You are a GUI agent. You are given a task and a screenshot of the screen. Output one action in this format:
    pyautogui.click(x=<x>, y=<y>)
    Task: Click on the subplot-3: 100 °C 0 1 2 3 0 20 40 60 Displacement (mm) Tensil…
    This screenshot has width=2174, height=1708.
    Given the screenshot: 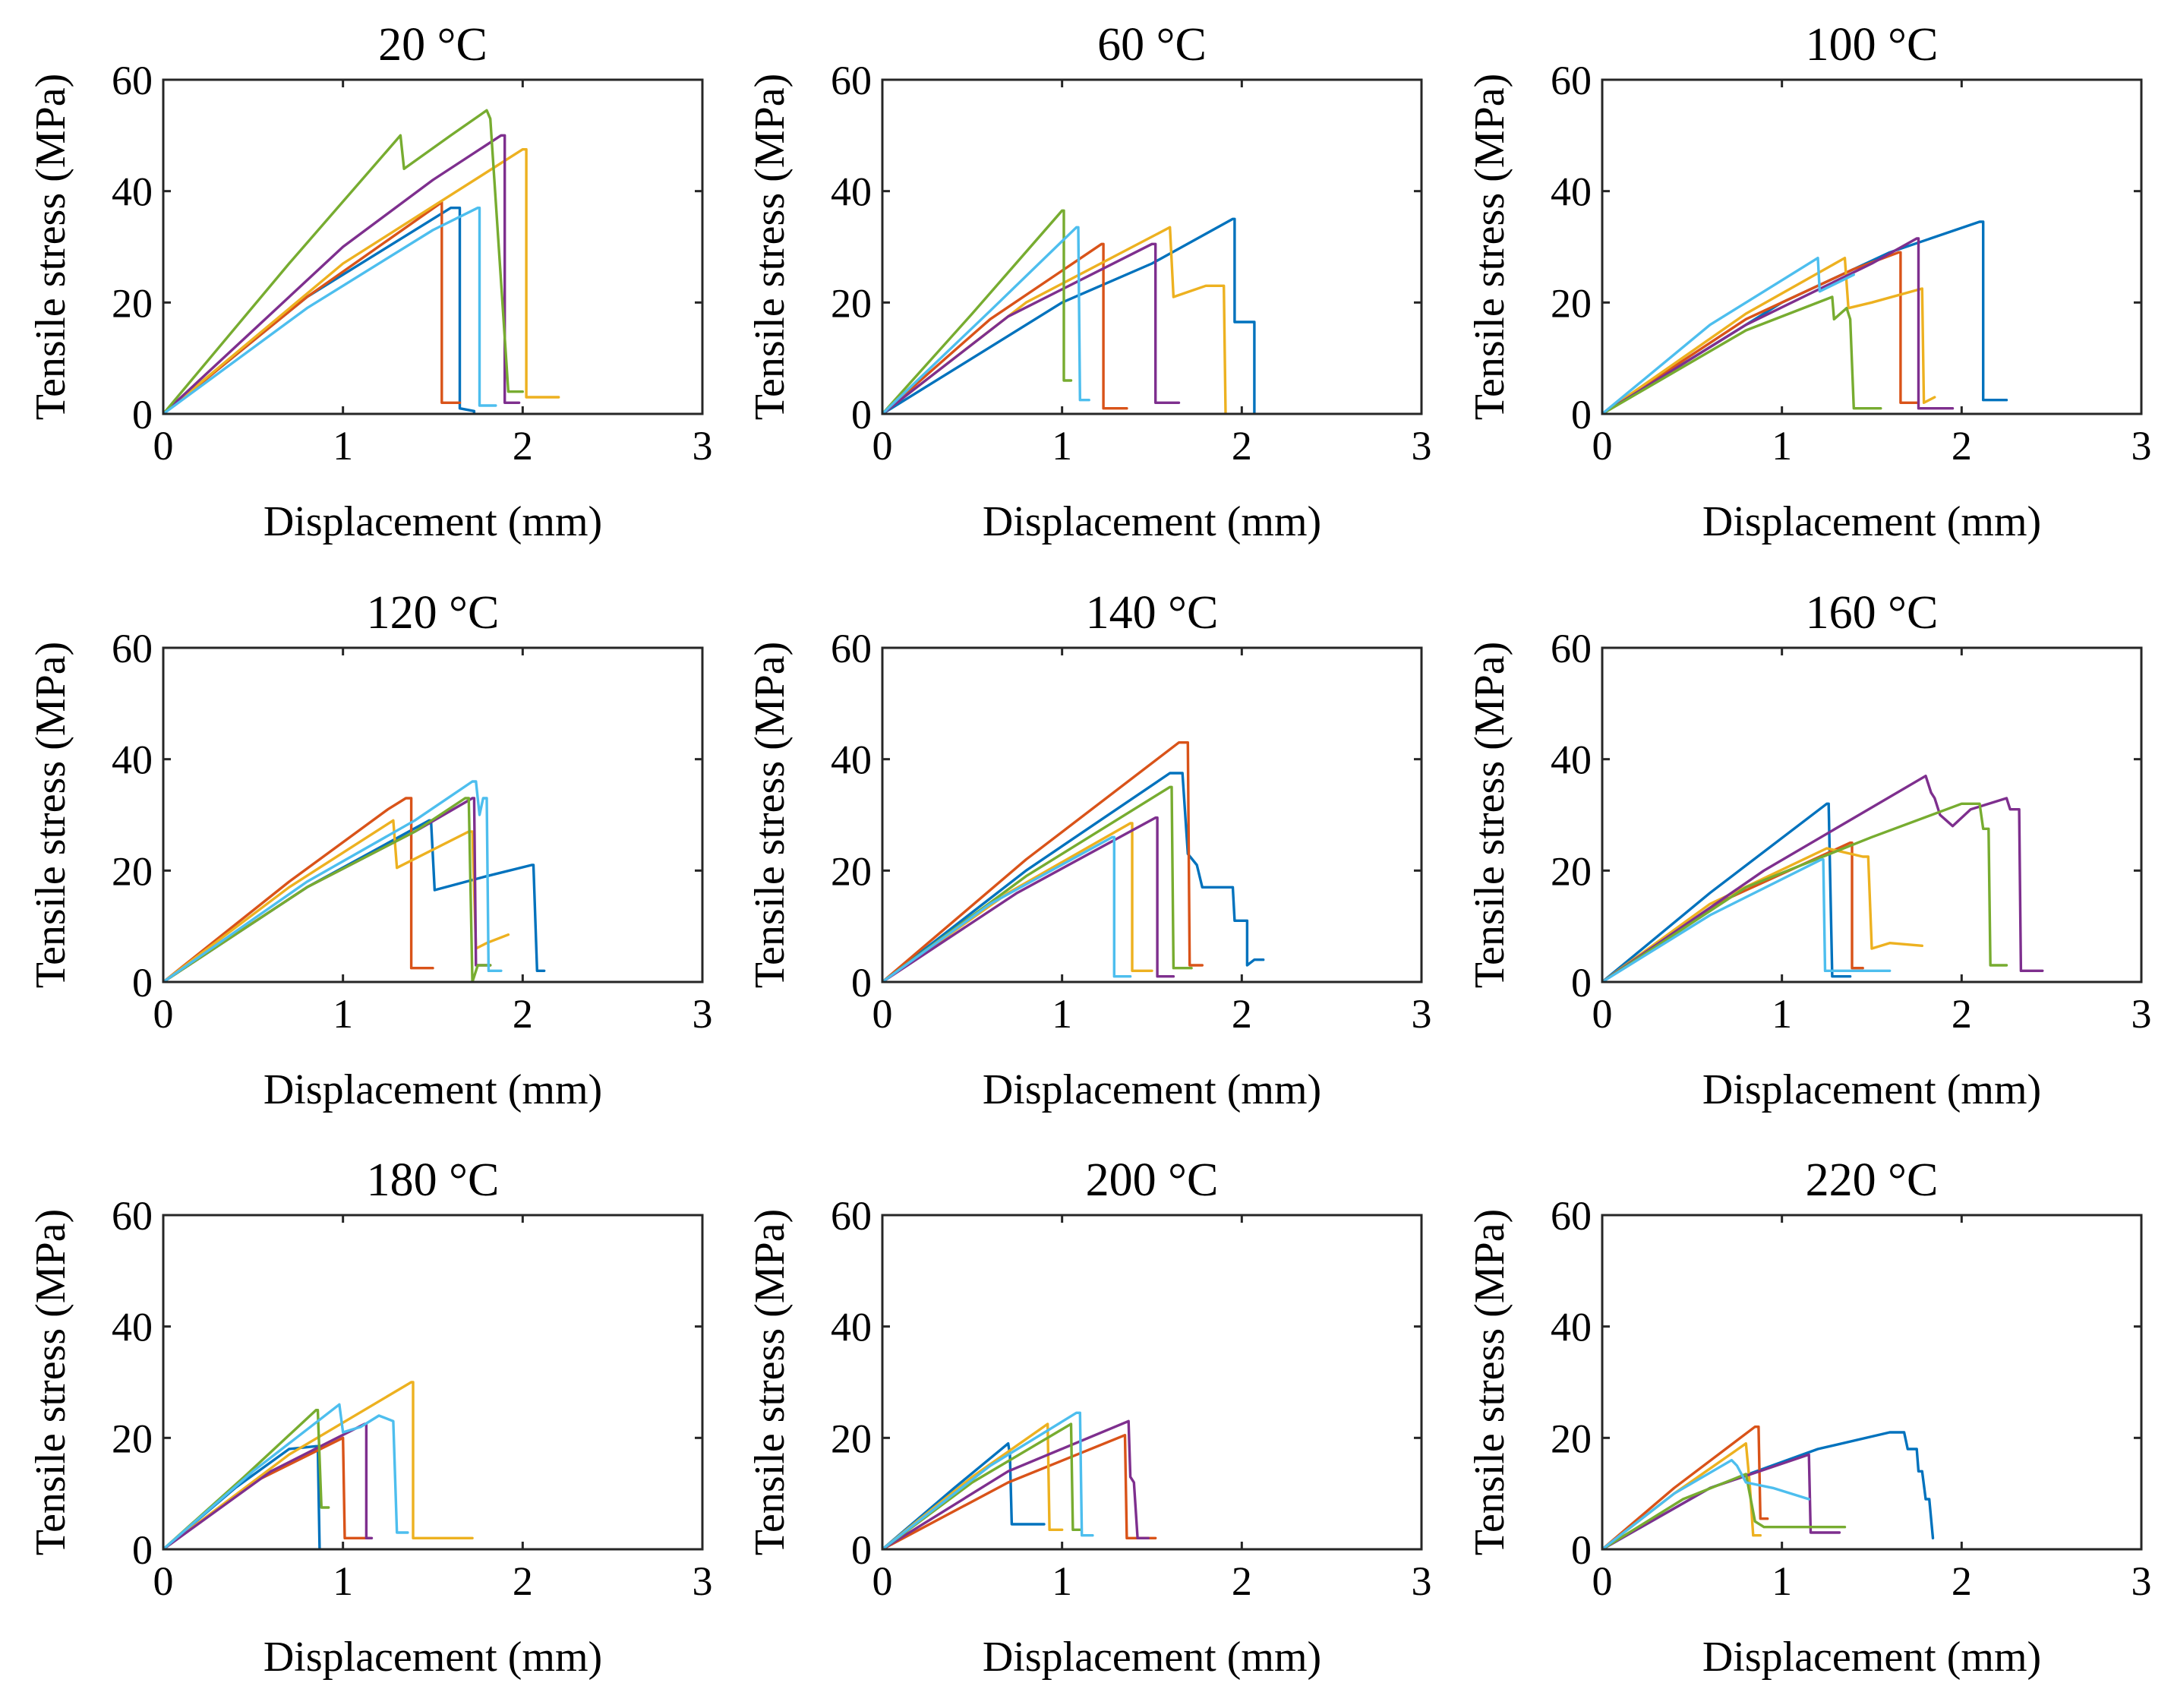 What is the action you would take?
    pyautogui.click(x=1809, y=282)
    